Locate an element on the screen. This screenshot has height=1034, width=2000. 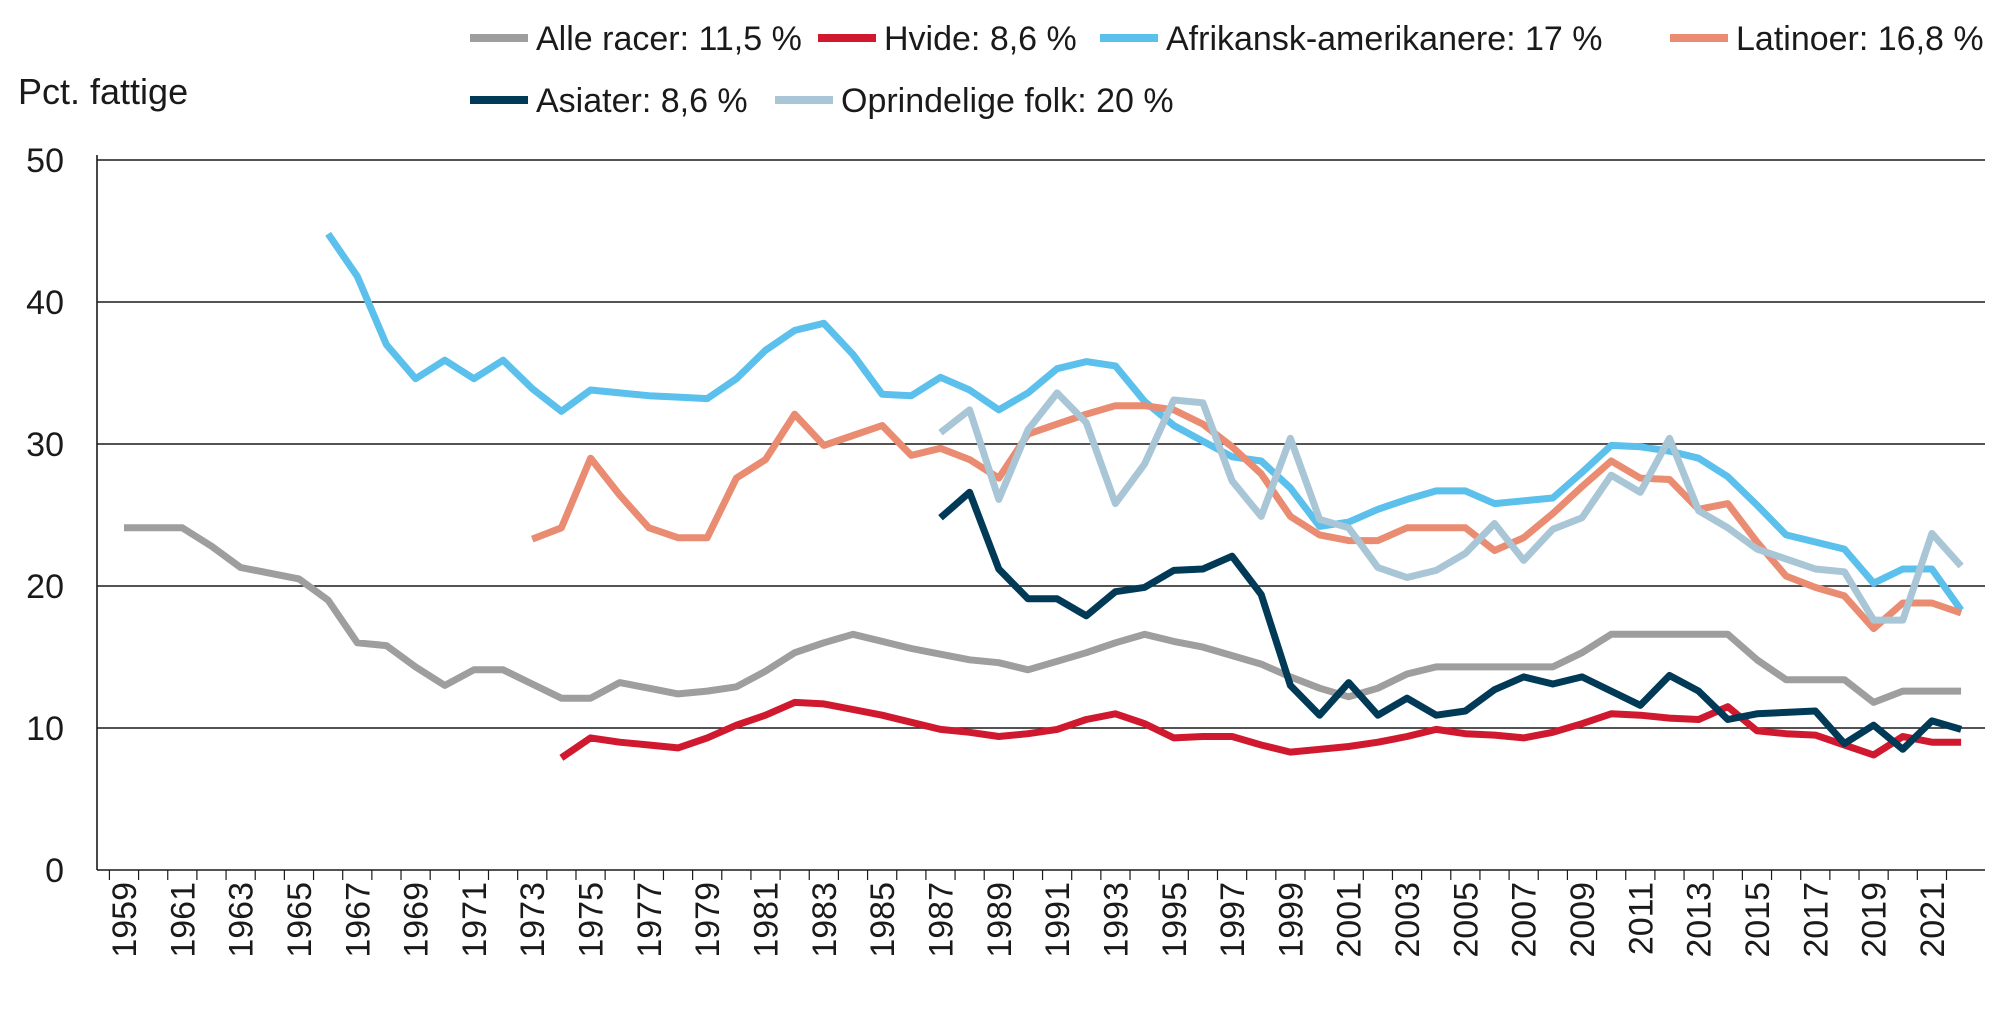
legend-item-alle-racer: Alle racer: 11,5 % is located at coordinates (636, 39).